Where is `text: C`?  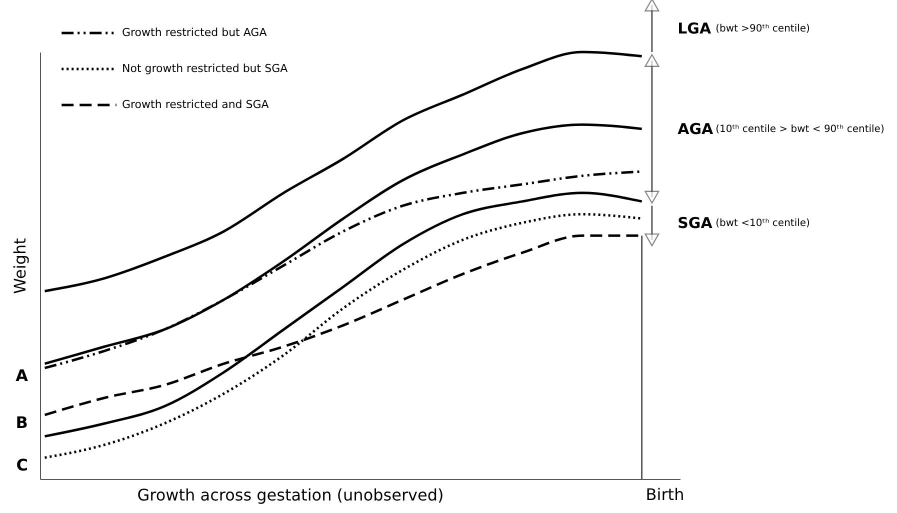 text: C is located at coordinates (22, 465).